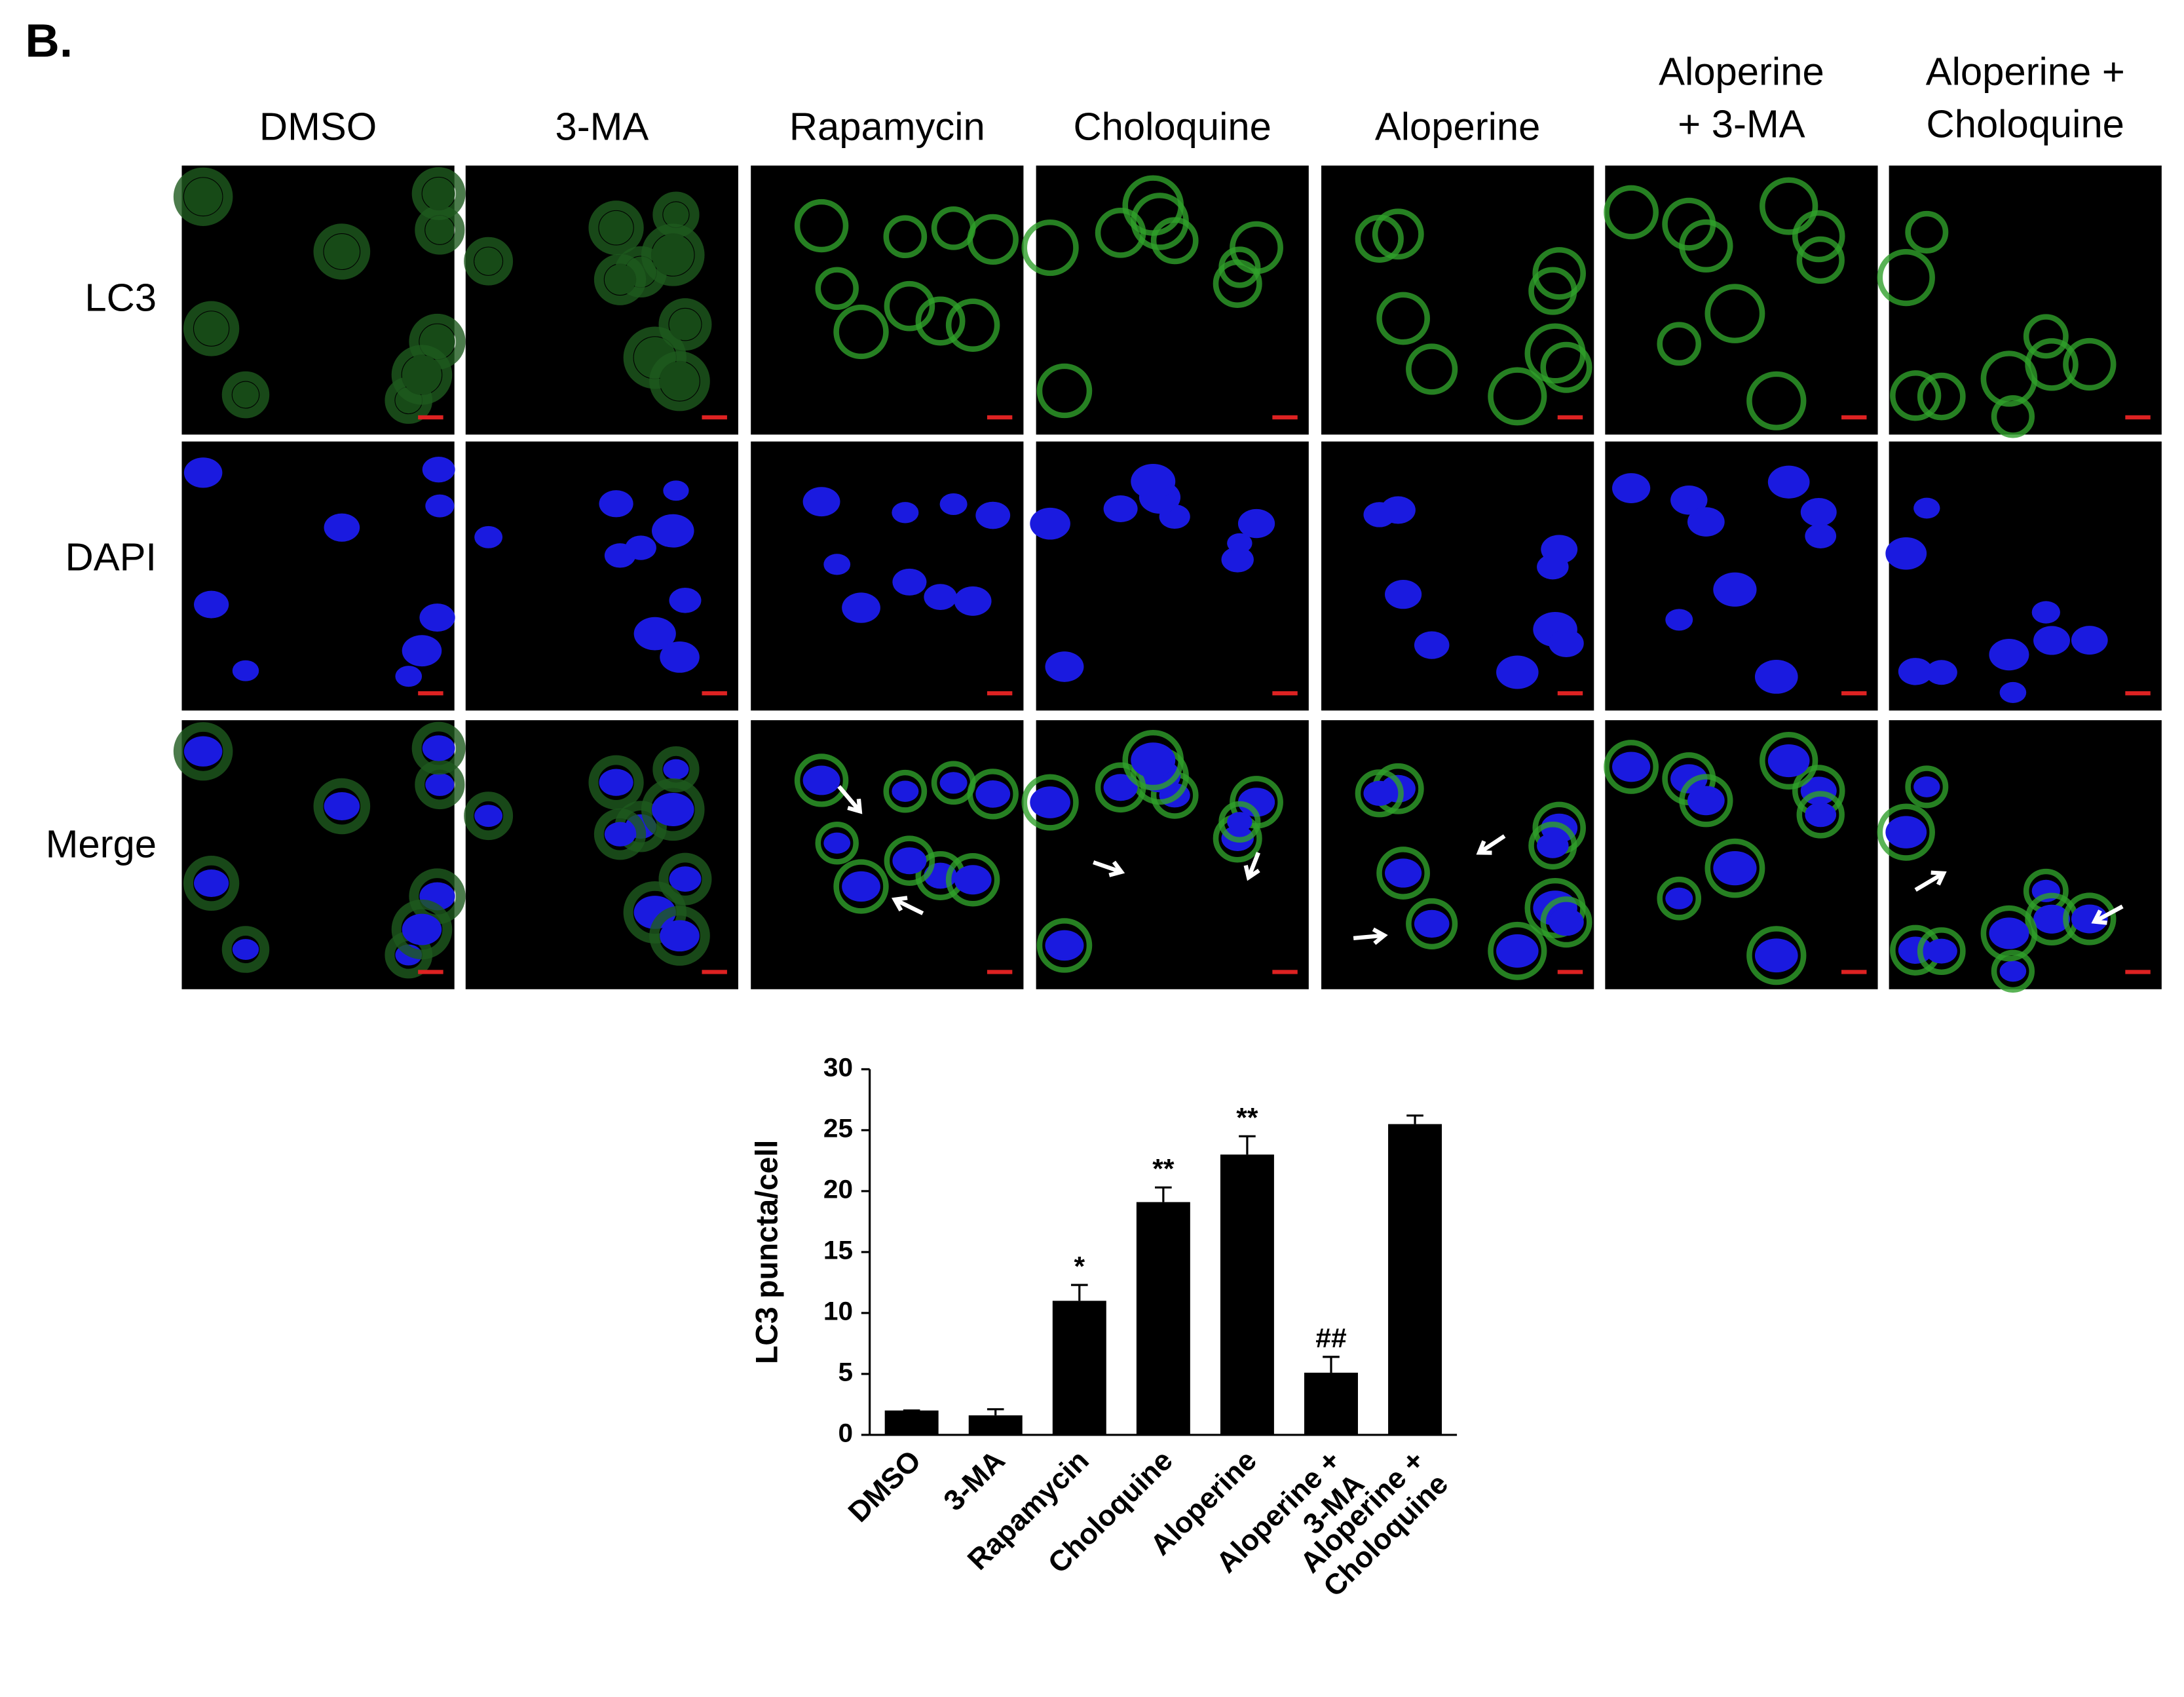  Describe the element at coordinates (838, 1067) in the screenshot. I see `y-tick-label: 30` at that location.